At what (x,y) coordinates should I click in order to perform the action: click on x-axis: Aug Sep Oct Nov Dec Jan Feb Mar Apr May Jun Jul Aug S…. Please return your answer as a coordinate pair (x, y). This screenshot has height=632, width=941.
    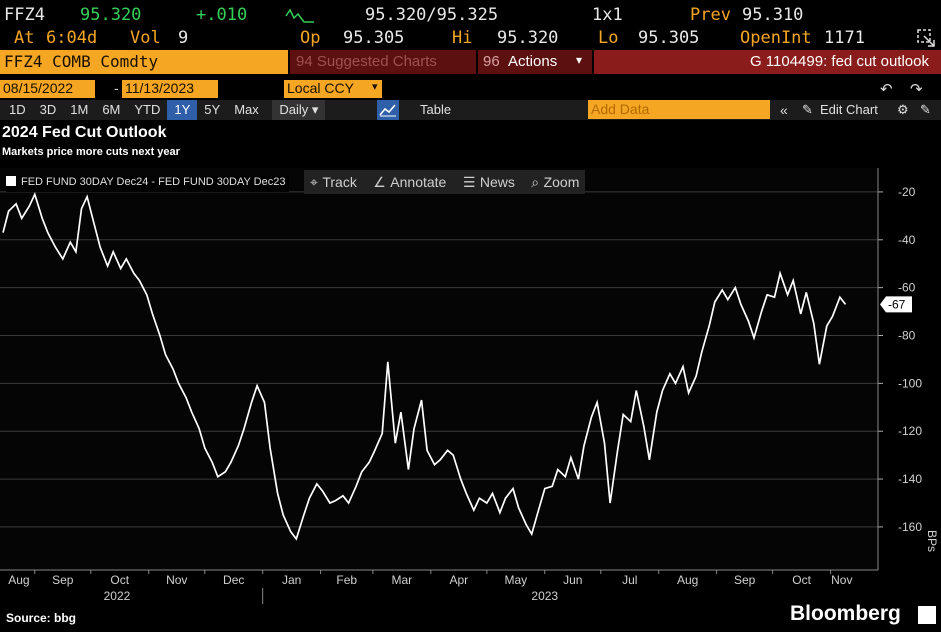
    Looking at the image, I should click on (439, 586).